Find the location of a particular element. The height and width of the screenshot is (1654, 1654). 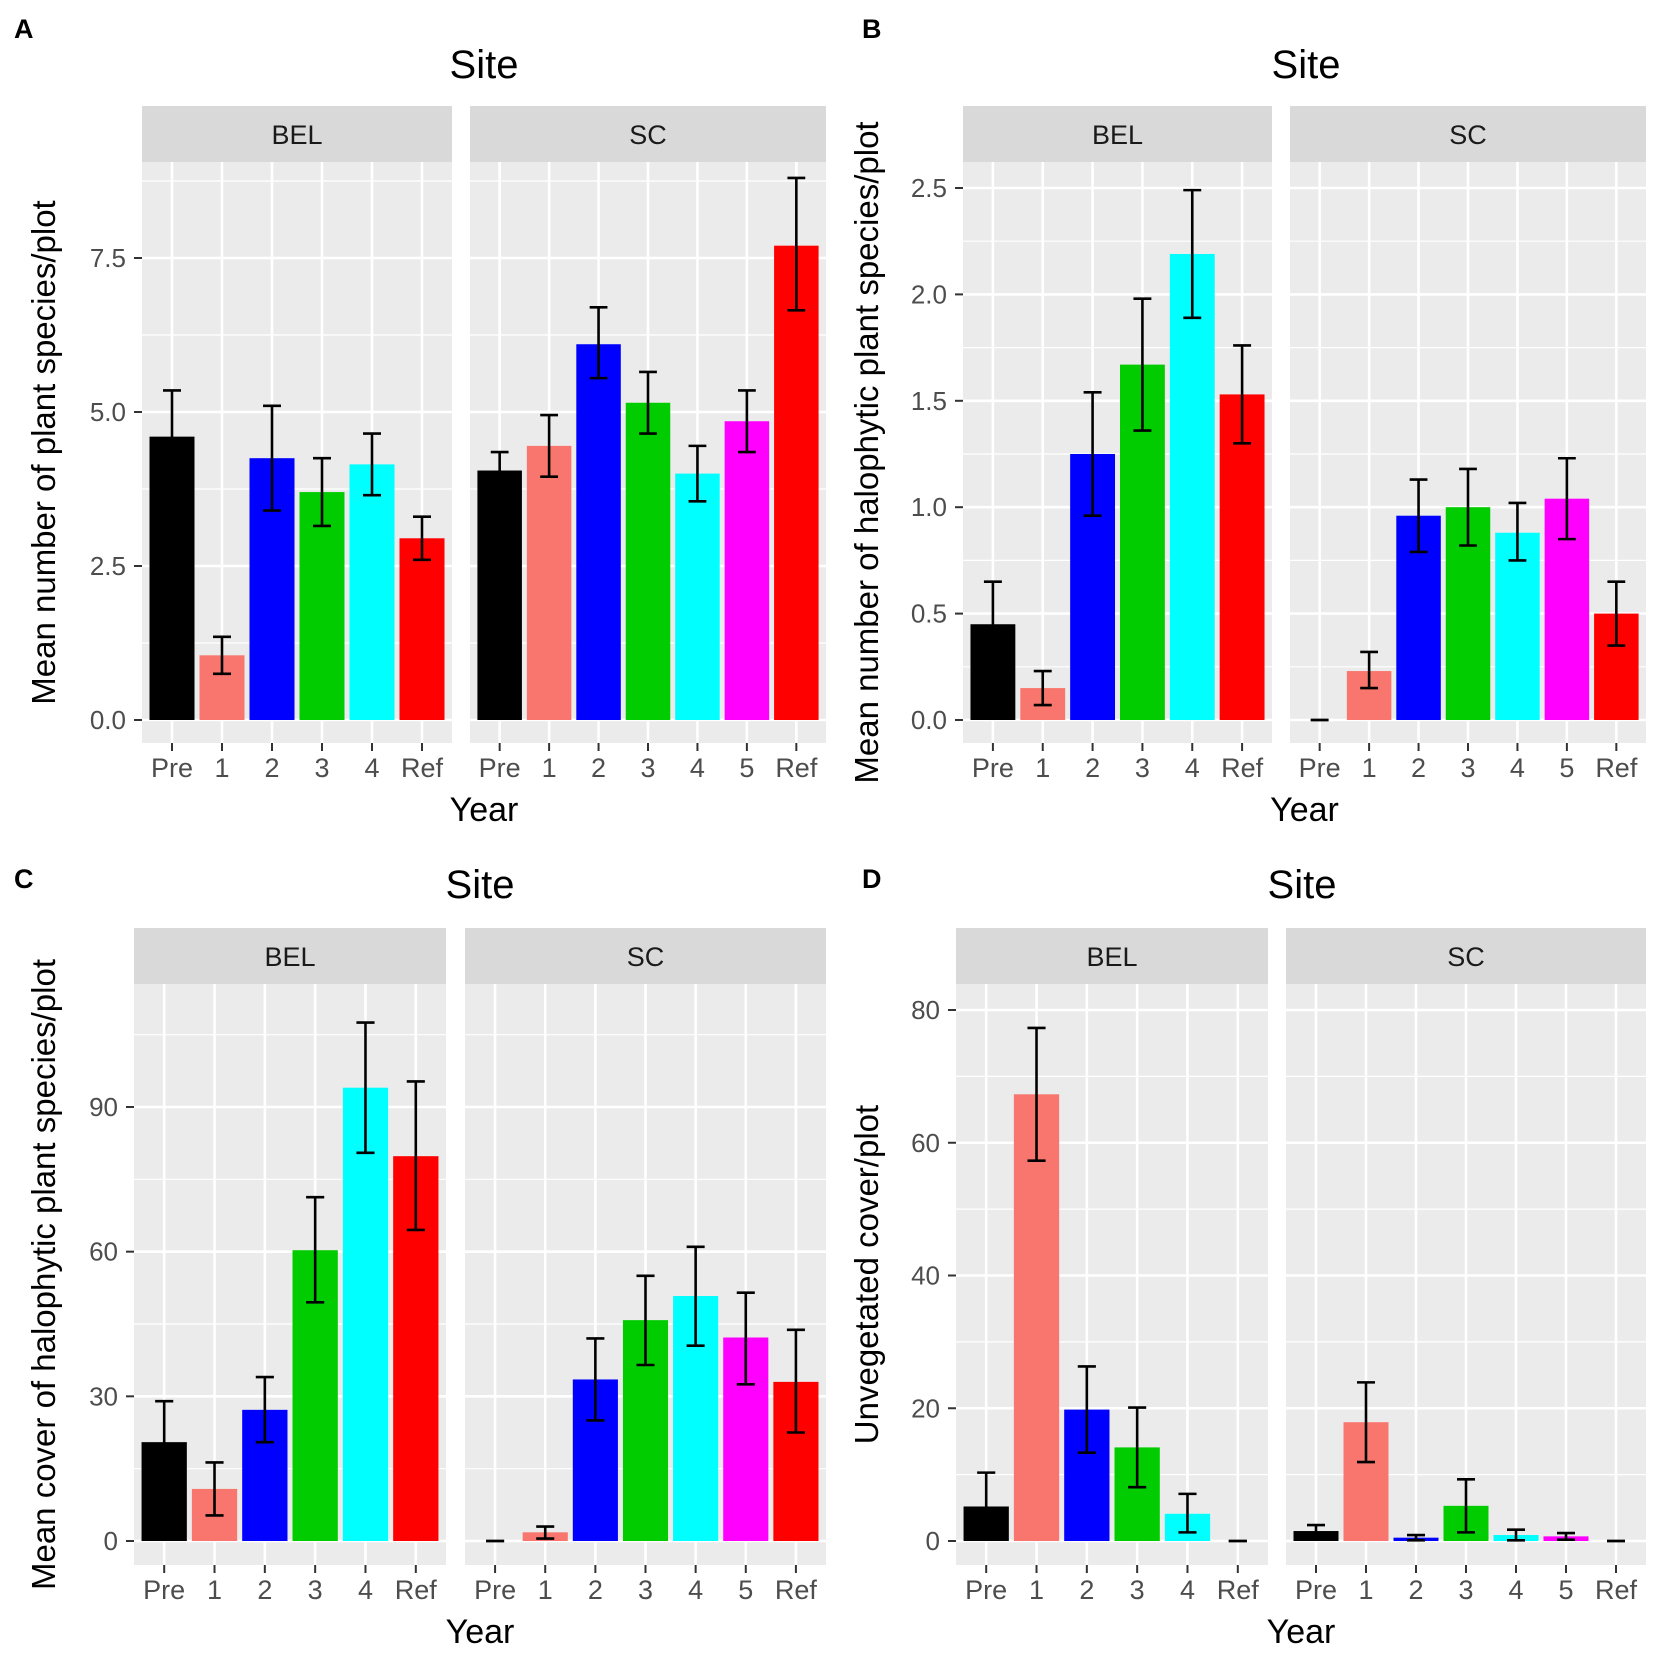

y-tick-label: 1.5 is located at coordinates (929, 401).